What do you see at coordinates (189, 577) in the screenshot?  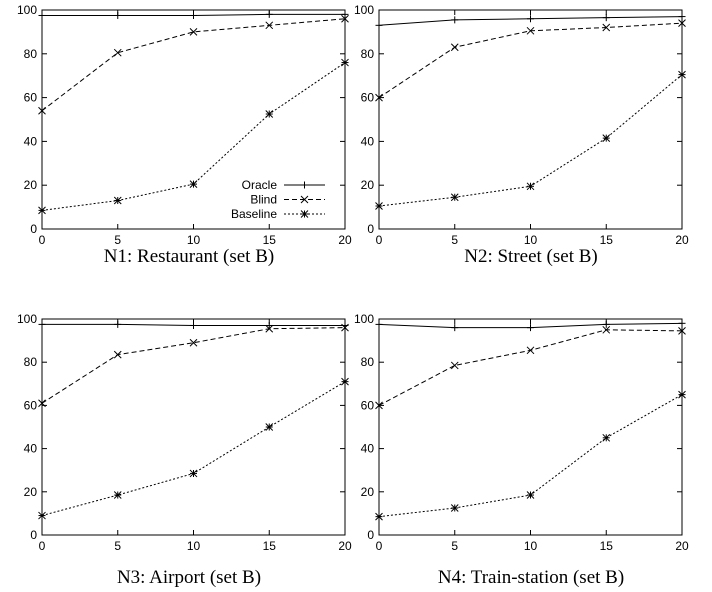 I see `panel-caption: N3: Airport (set B)` at bounding box center [189, 577].